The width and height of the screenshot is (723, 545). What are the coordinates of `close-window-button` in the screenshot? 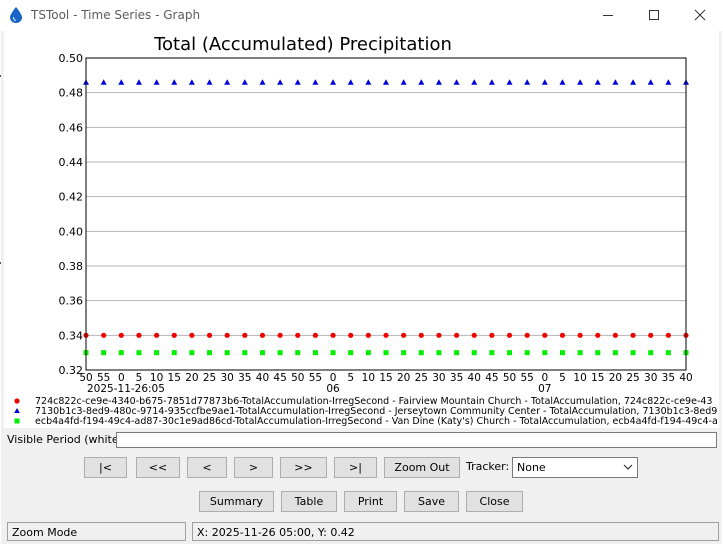 It's located at (700, 15).